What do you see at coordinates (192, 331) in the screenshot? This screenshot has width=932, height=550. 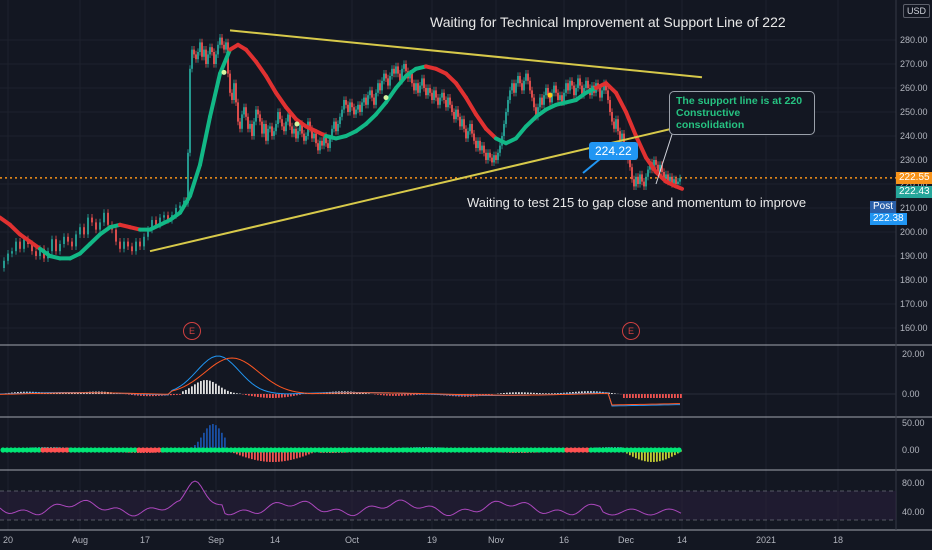 I see `earnings-marker-1: E` at bounding box center [192, 331].